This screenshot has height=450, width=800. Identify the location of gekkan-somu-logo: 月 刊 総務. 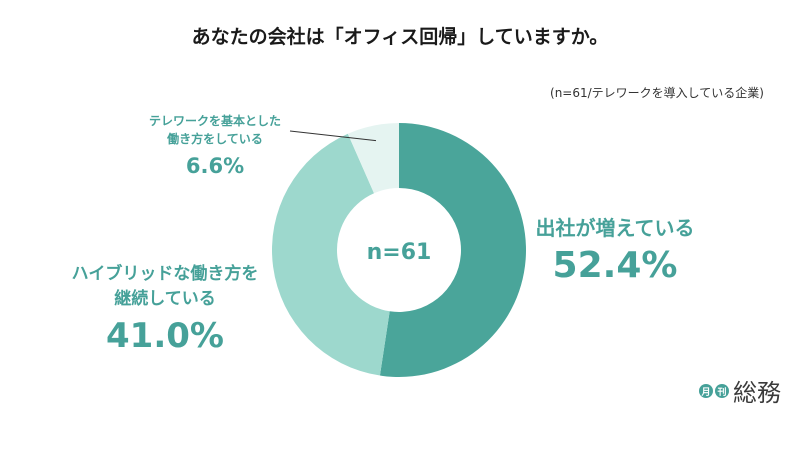
(740, 393).